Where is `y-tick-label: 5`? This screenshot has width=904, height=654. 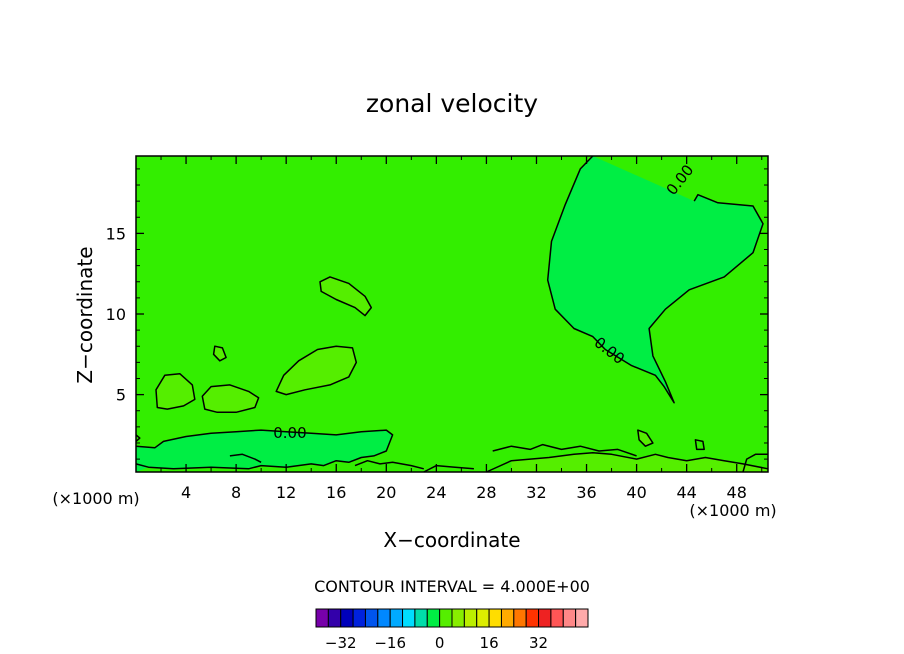 y-tick-label: 5 is located at coordinates (121, 395).